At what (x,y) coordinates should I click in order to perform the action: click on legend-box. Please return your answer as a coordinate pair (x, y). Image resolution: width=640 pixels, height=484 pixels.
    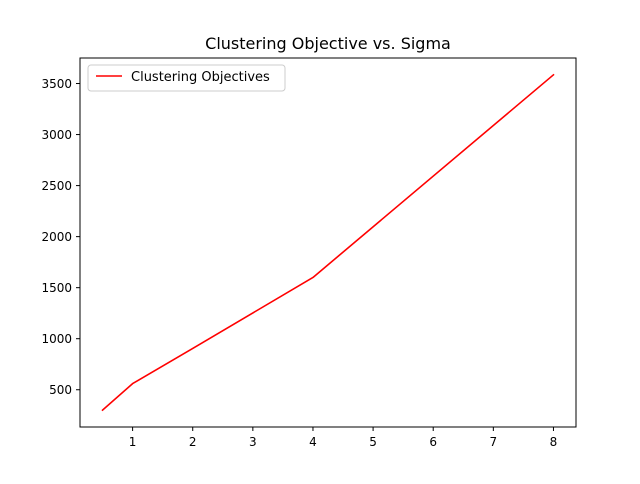
    Looking at the image, I should click on (186, 78).